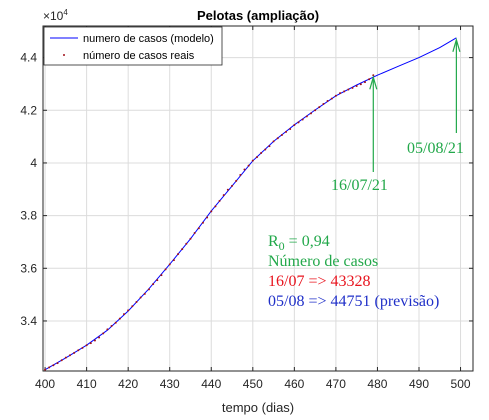 The width and height of the screenshot is (489, 420). What do you see at coordinates (294, 384) in the screenshot?
I see `x-tick-label: 460` at bounding box center [294, 384].